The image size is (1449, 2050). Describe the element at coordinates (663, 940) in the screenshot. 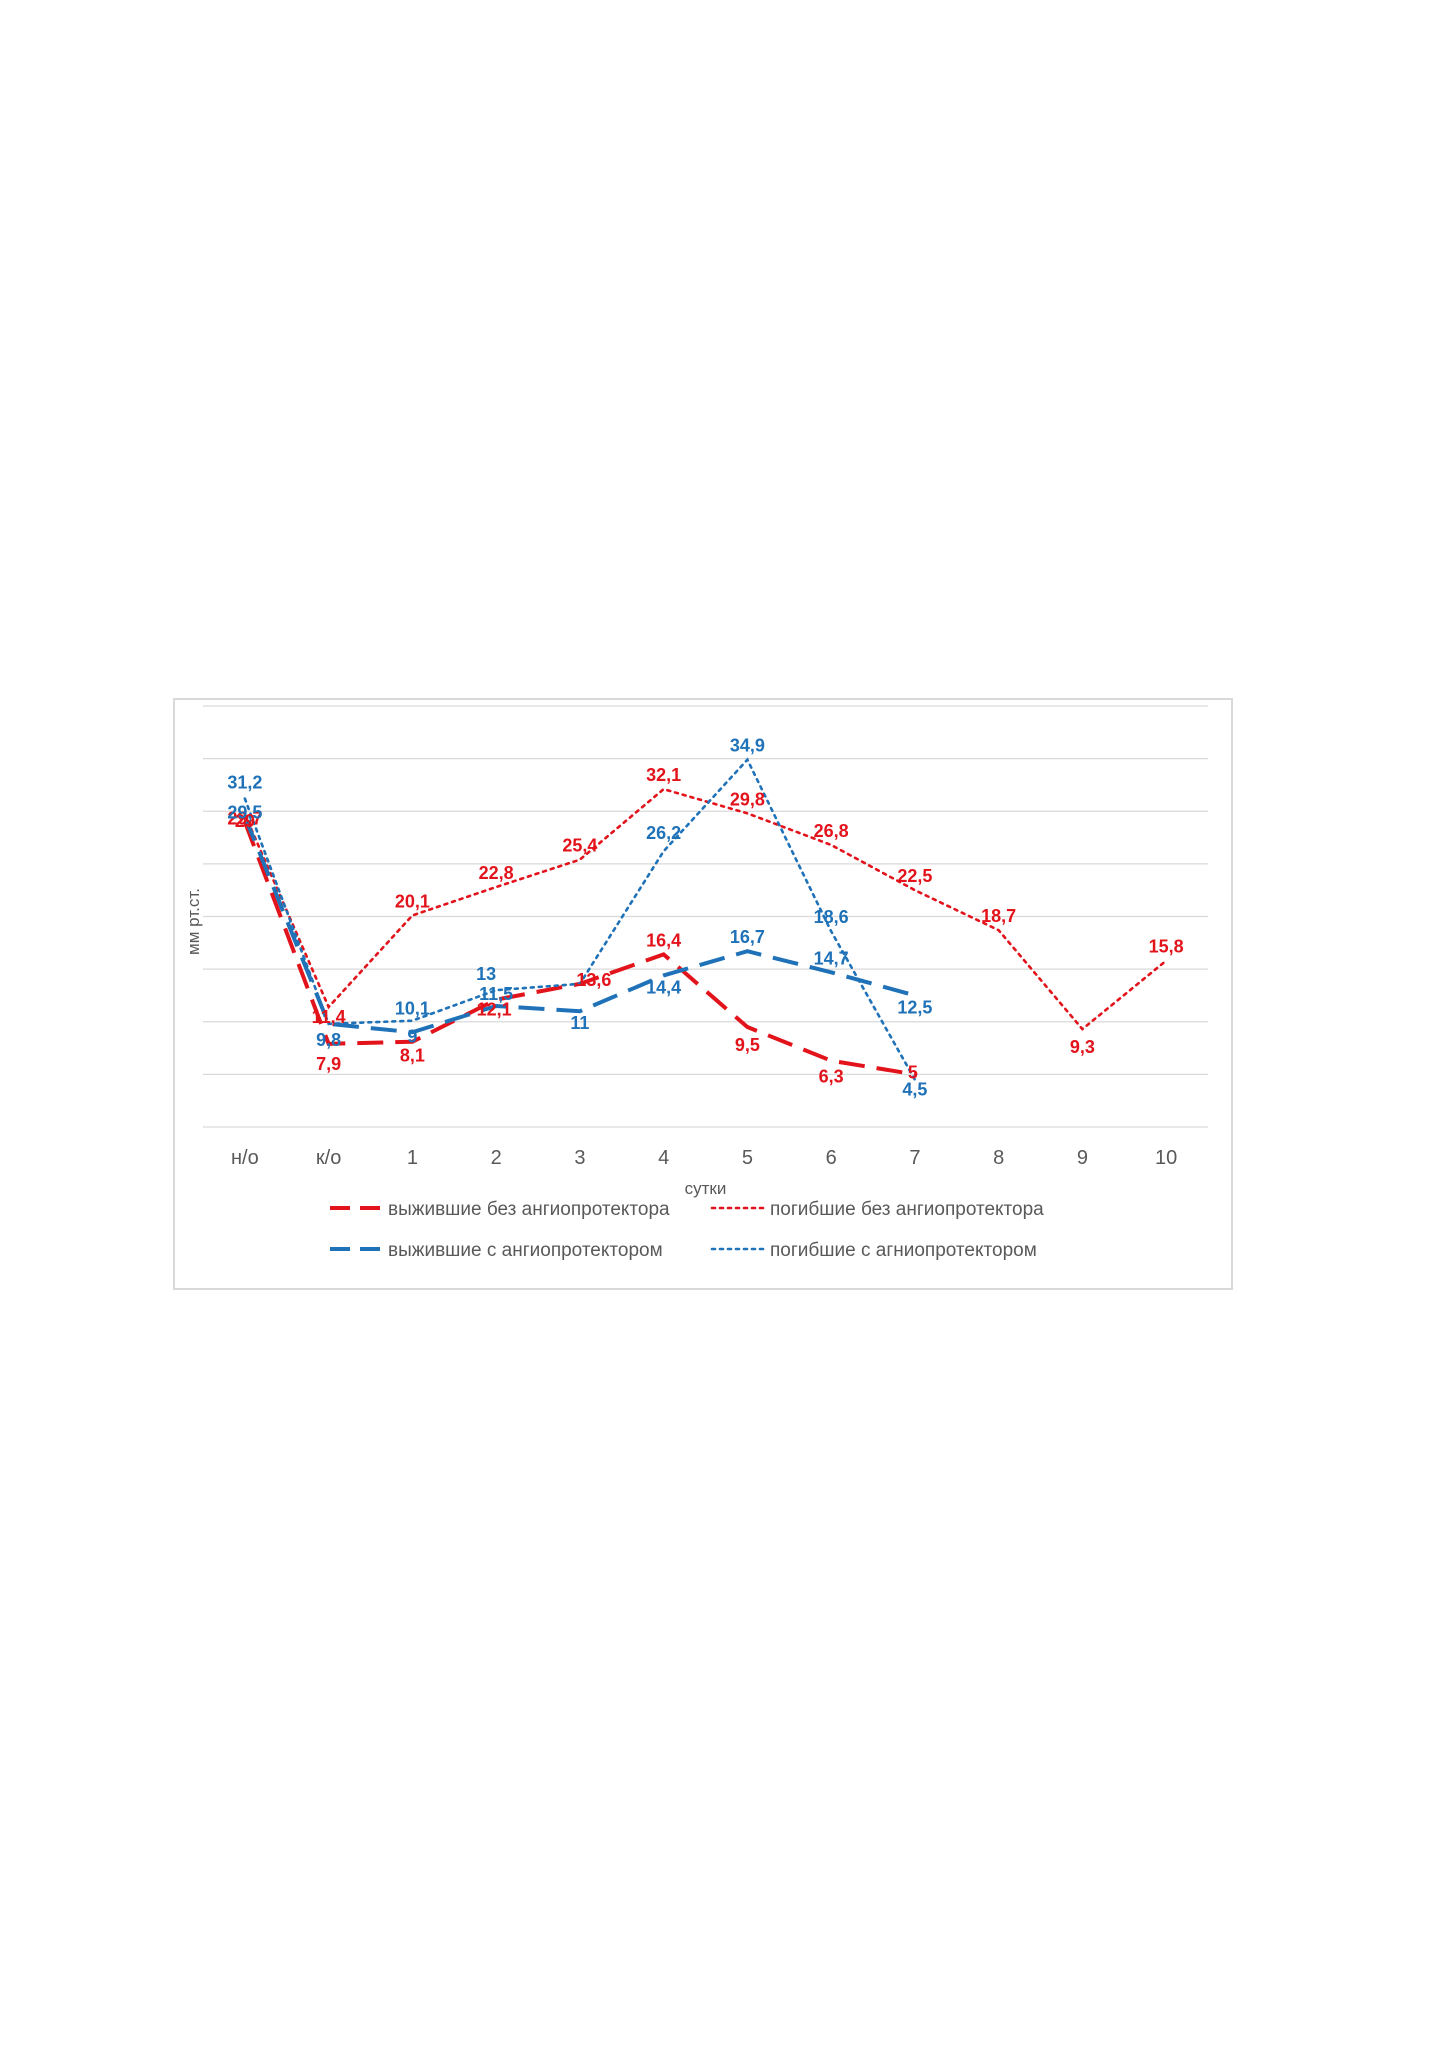

I see `data-label: 16,4` at that location.